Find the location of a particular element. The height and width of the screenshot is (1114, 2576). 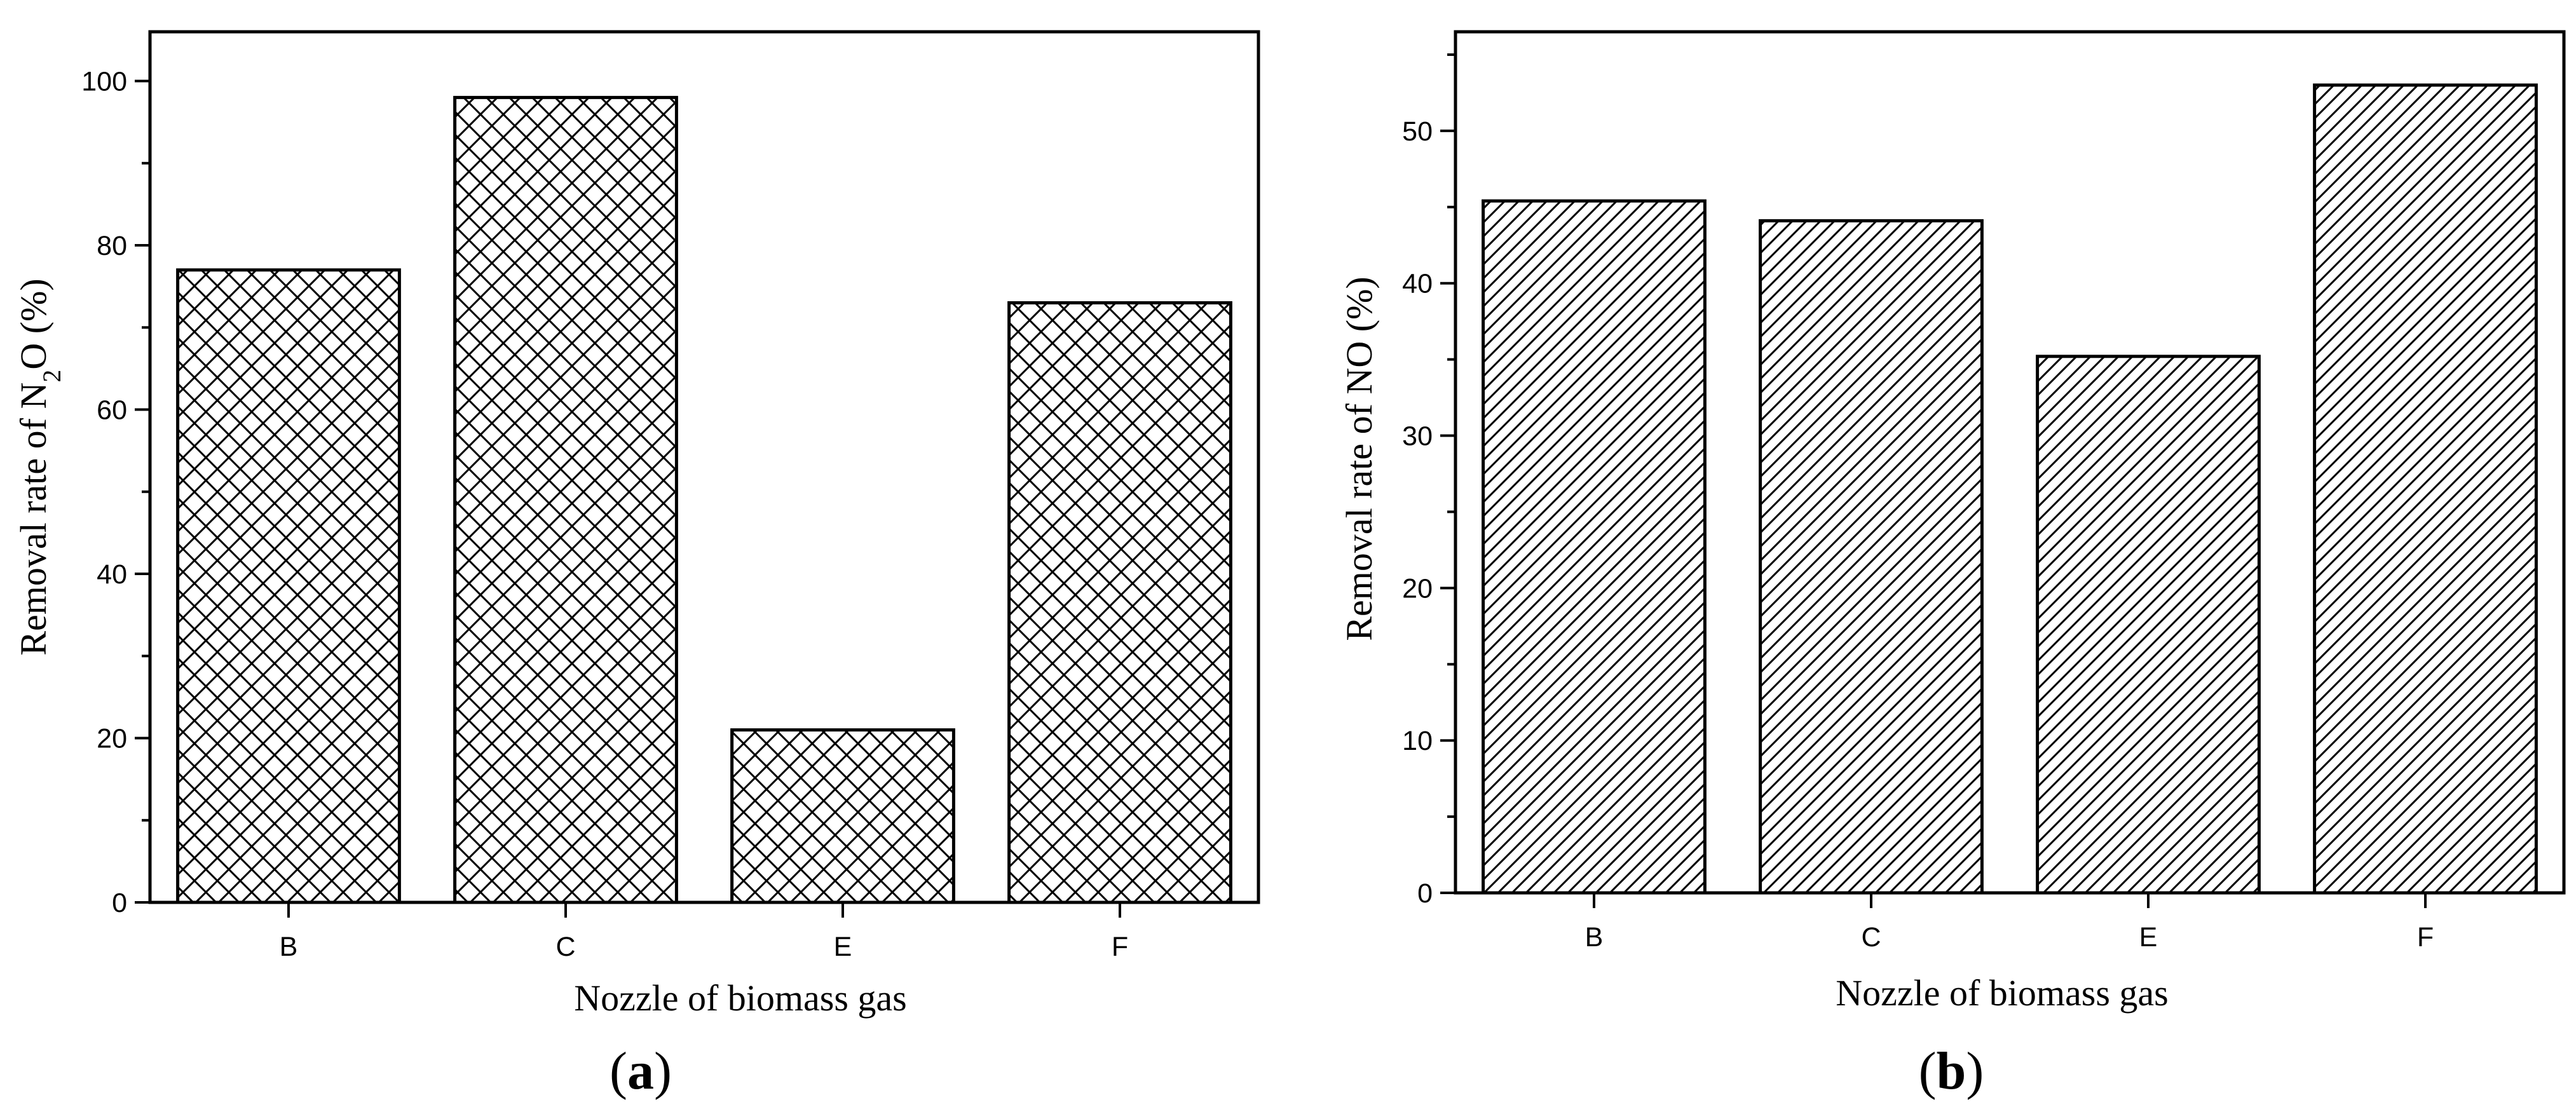

x-tick-label-a-c: C is located at coordinates (565, 947).